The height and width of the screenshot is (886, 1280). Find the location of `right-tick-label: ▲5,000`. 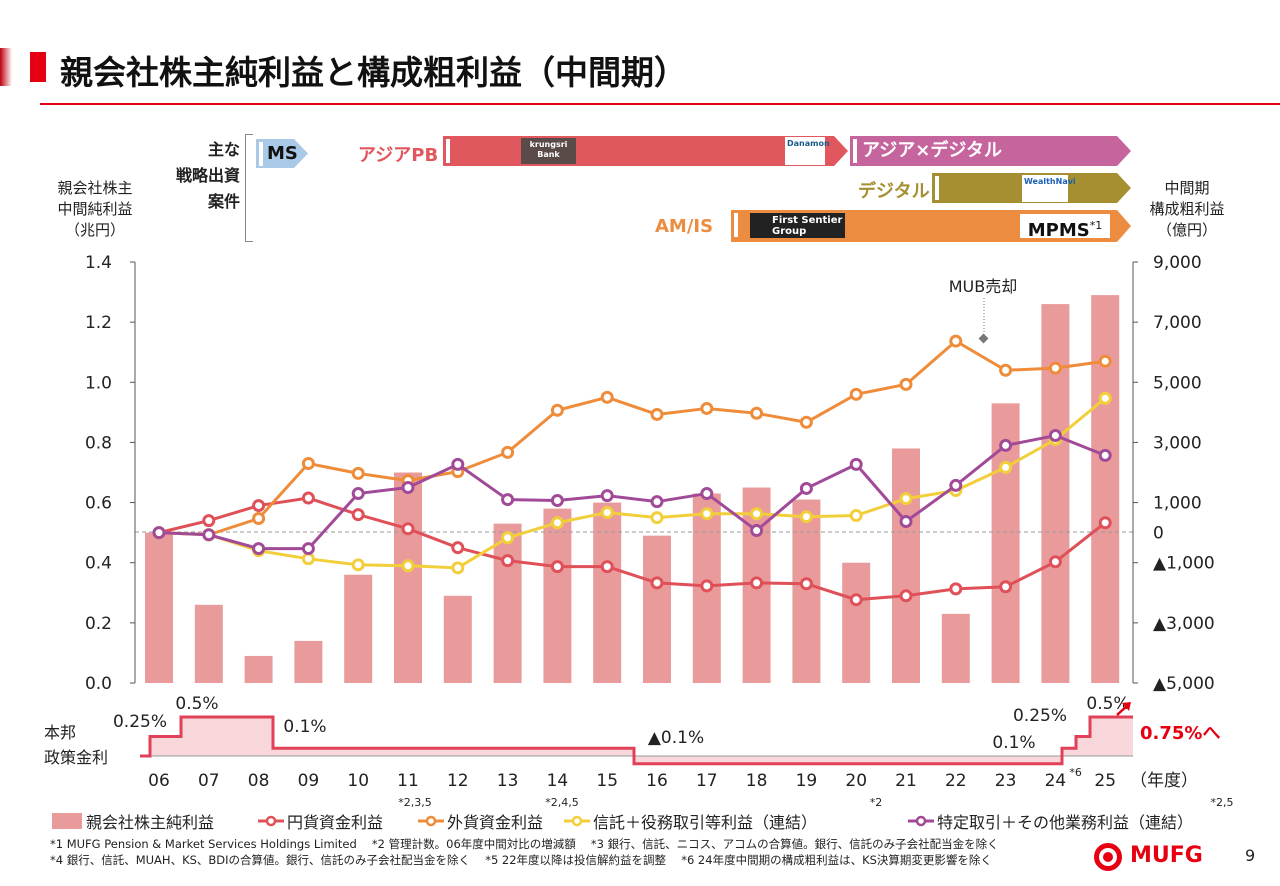

right-tick-label: ▲5,000 is located at coordinates (1184, 684).